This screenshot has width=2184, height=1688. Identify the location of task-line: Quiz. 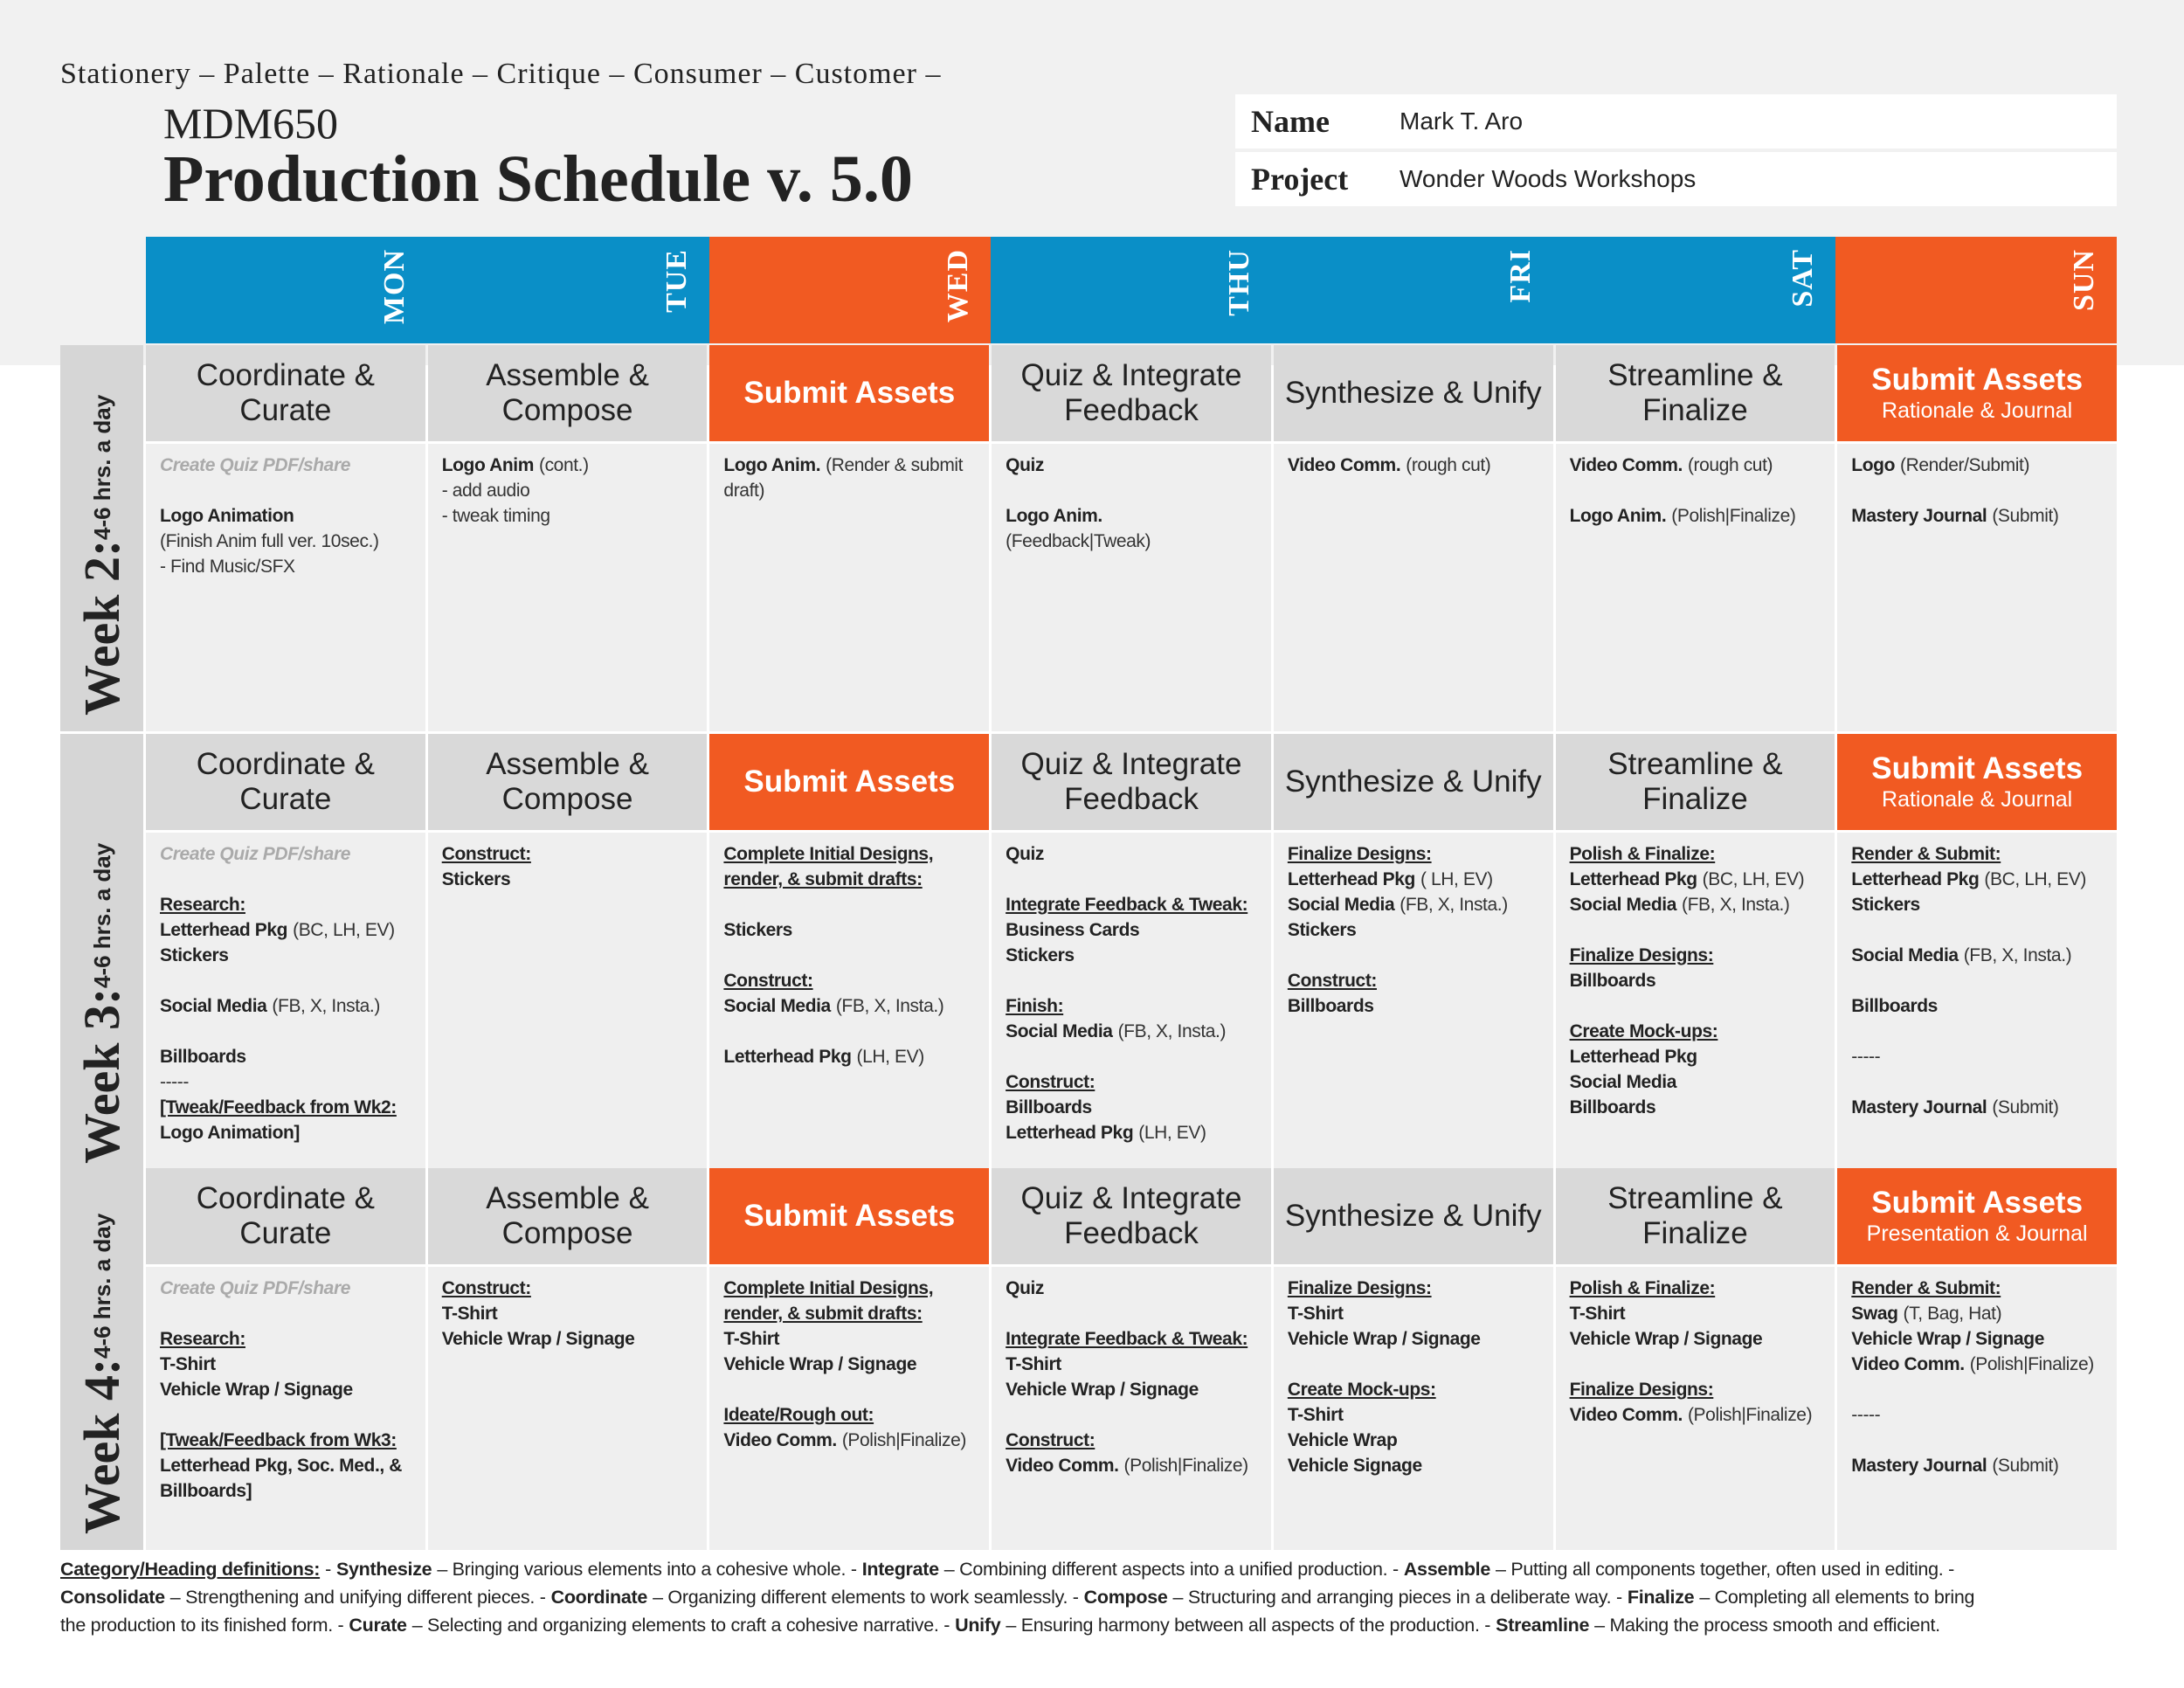
(1131, 854).